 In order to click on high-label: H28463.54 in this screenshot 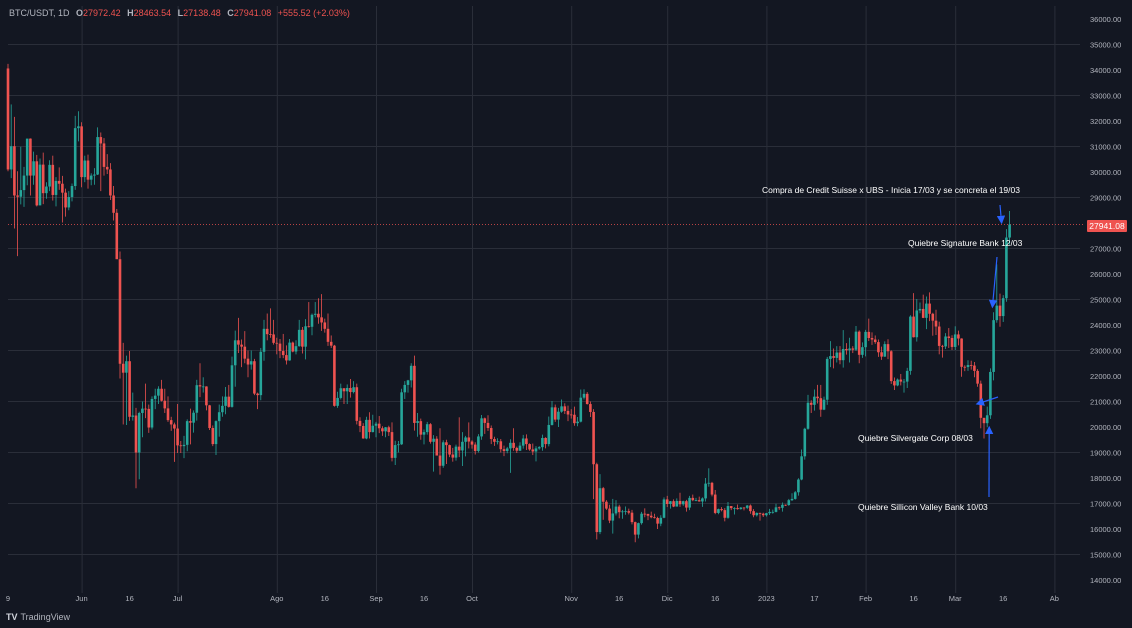, I will do `click(149, 13)`.